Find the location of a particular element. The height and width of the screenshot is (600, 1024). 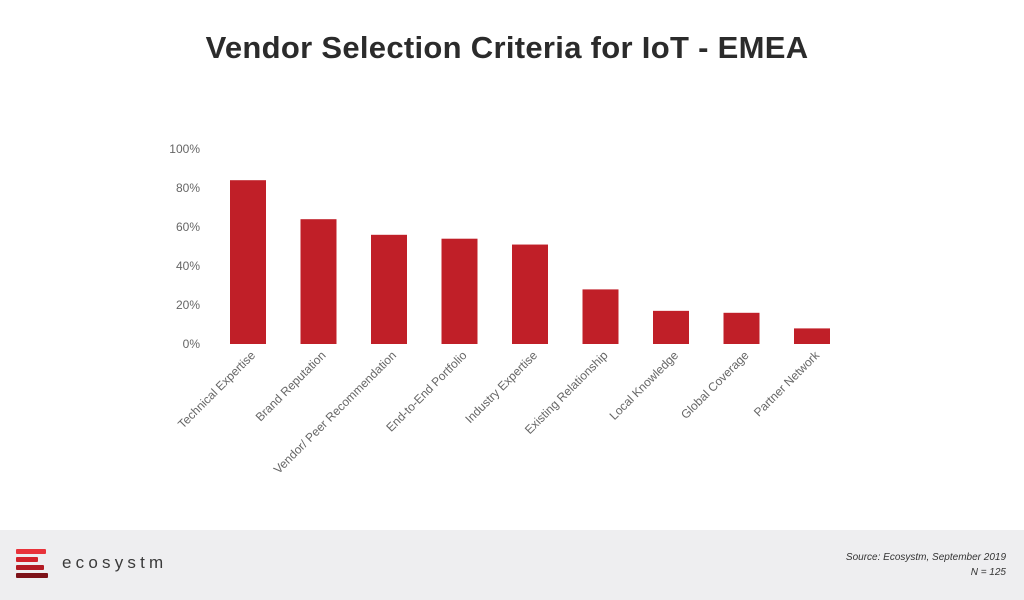

x-tick-label: Industry Expertise is located at coordinates (501, 387).